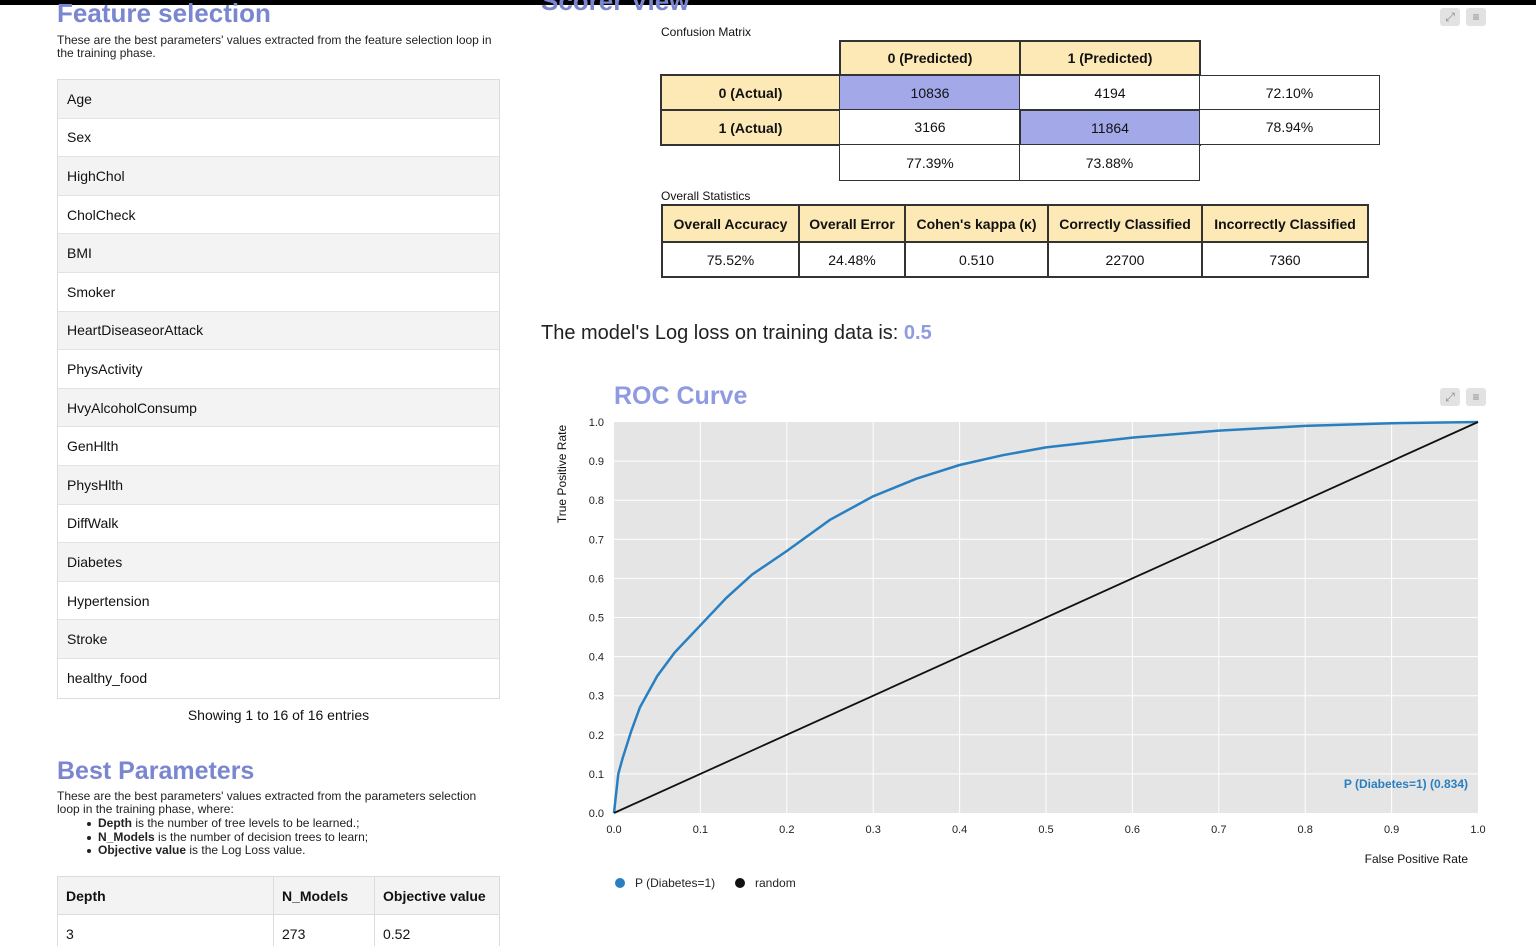 The height and width of the screenshot is (946, 1536). Describe the element at coordinates (1289, 92) in the screenshot. I see `cm-row-pct-0: 72.10%` at that location.